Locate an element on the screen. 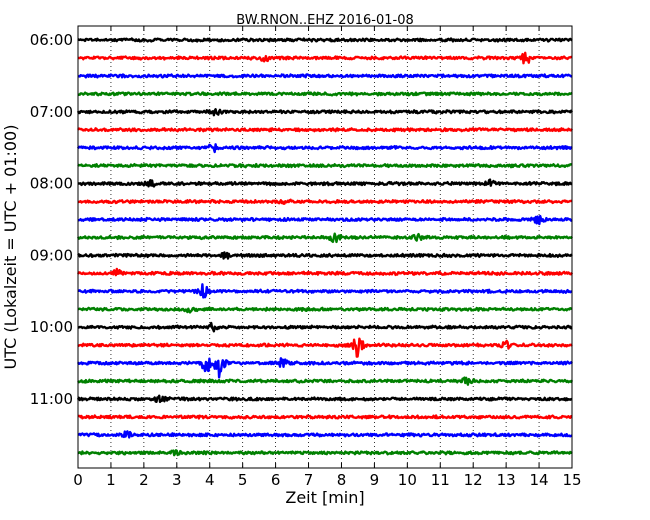  y-tick-label: 07:00 is located at coordinates (51, 112).